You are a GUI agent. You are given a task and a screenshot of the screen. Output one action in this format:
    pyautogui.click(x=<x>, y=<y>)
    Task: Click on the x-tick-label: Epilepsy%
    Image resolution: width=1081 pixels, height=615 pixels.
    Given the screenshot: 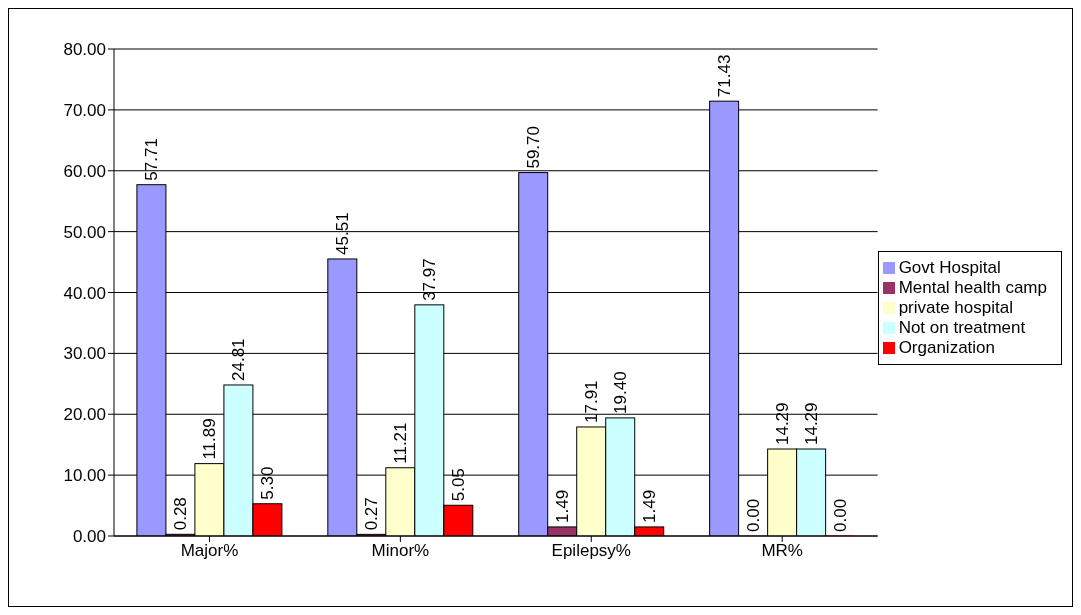 What is the action you would take?
    pyautogui.click(x=591, y=551)
    